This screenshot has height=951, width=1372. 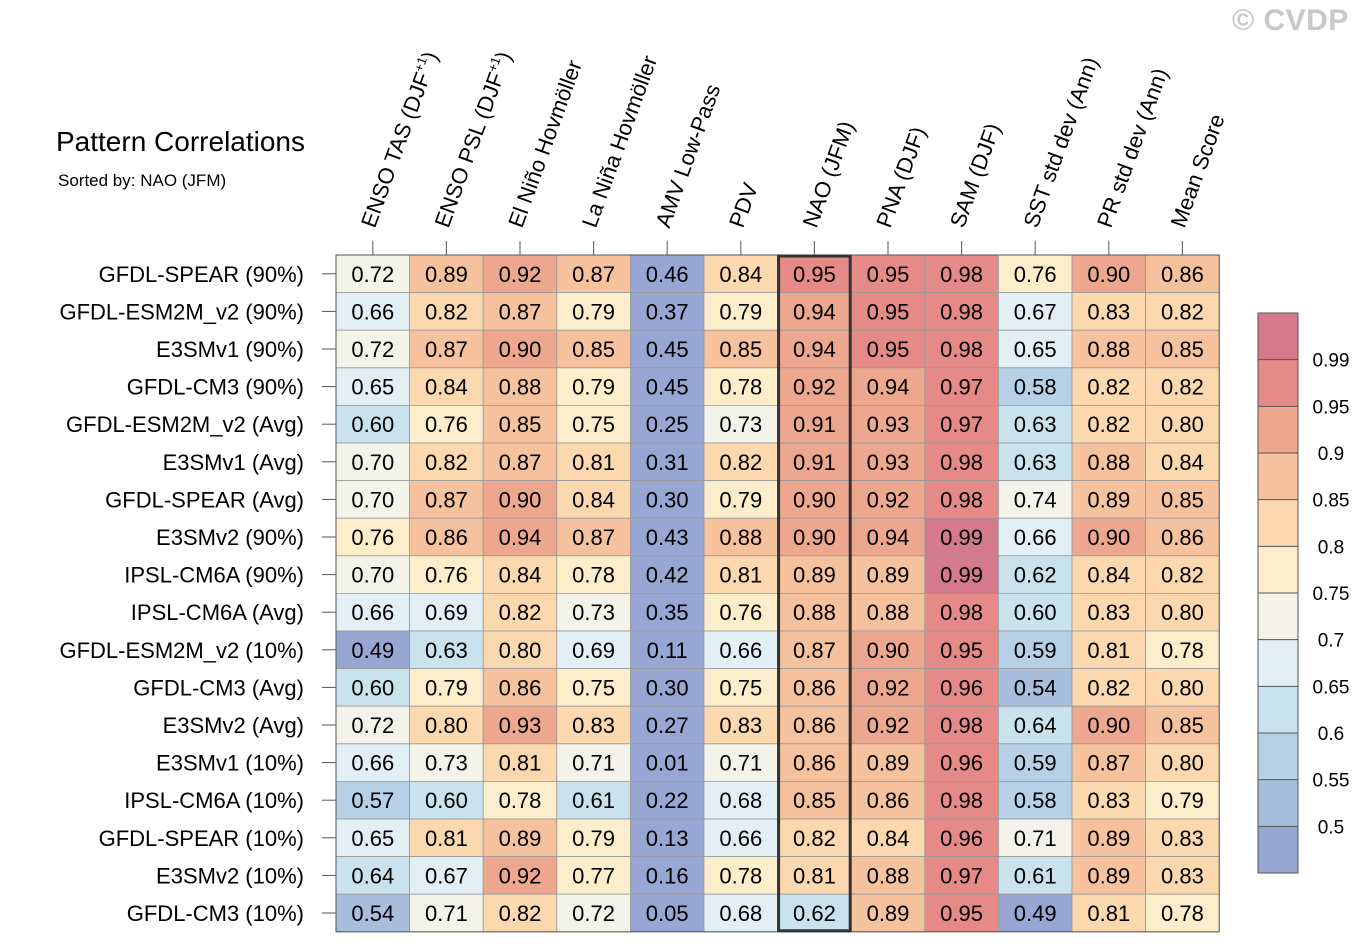 What do you see at coordinates (593, 800) in the screenshot?
I see `cell-value: 0.61` at bounding box center [593, 800].